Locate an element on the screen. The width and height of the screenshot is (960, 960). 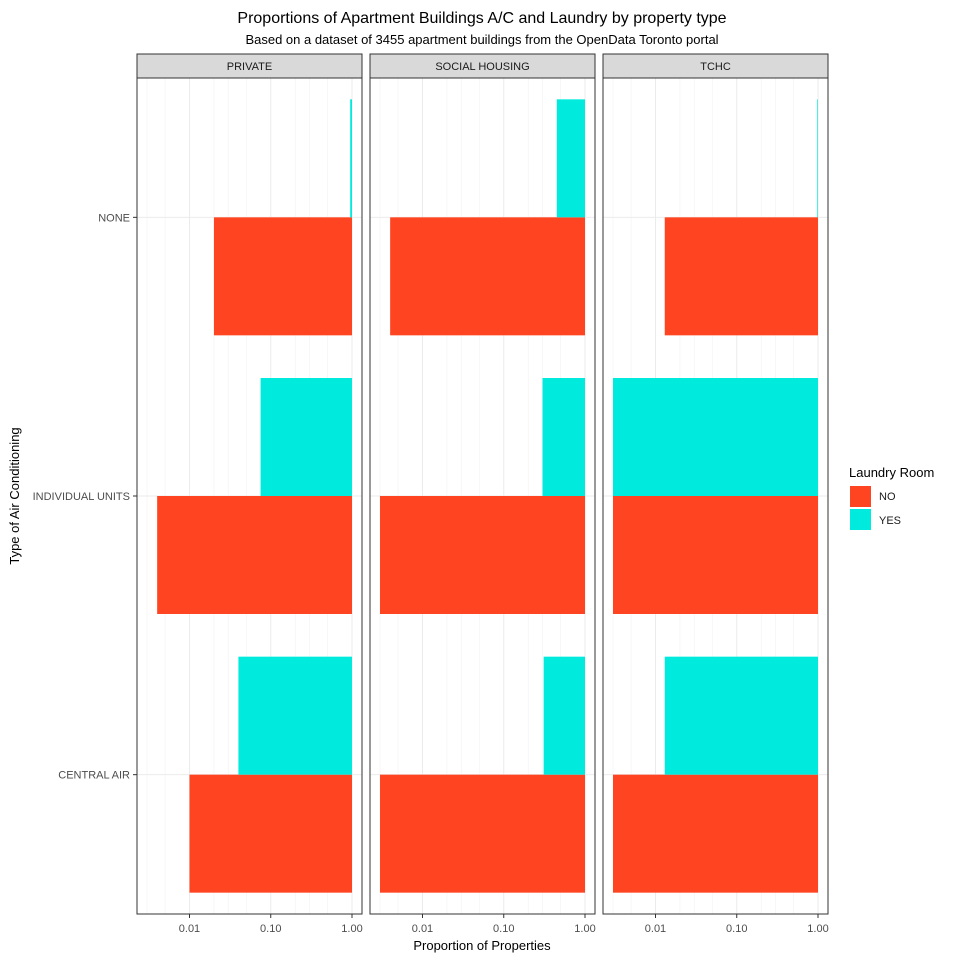
bar-social-housing-individual-units-yes is located at coordinates (563, 437).